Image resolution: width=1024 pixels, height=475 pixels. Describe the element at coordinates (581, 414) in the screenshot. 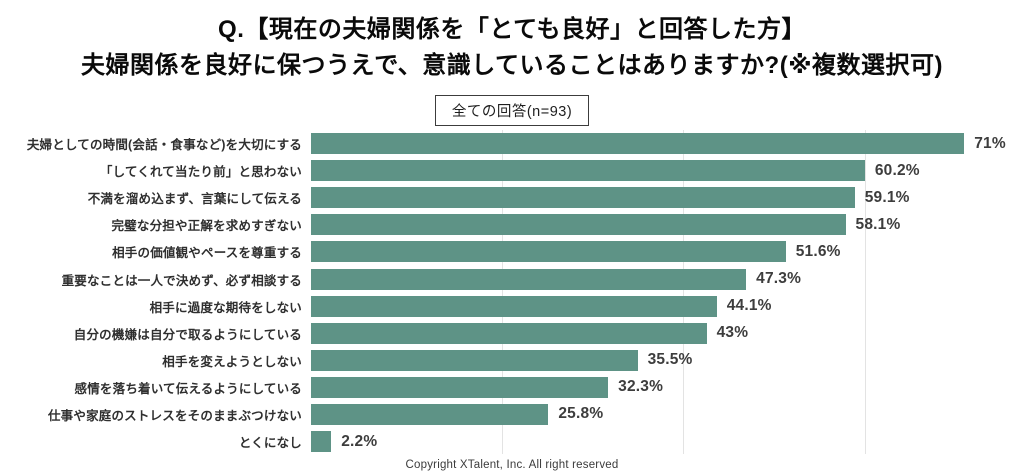

I see `bar-value-label: 25.8%` at that location.